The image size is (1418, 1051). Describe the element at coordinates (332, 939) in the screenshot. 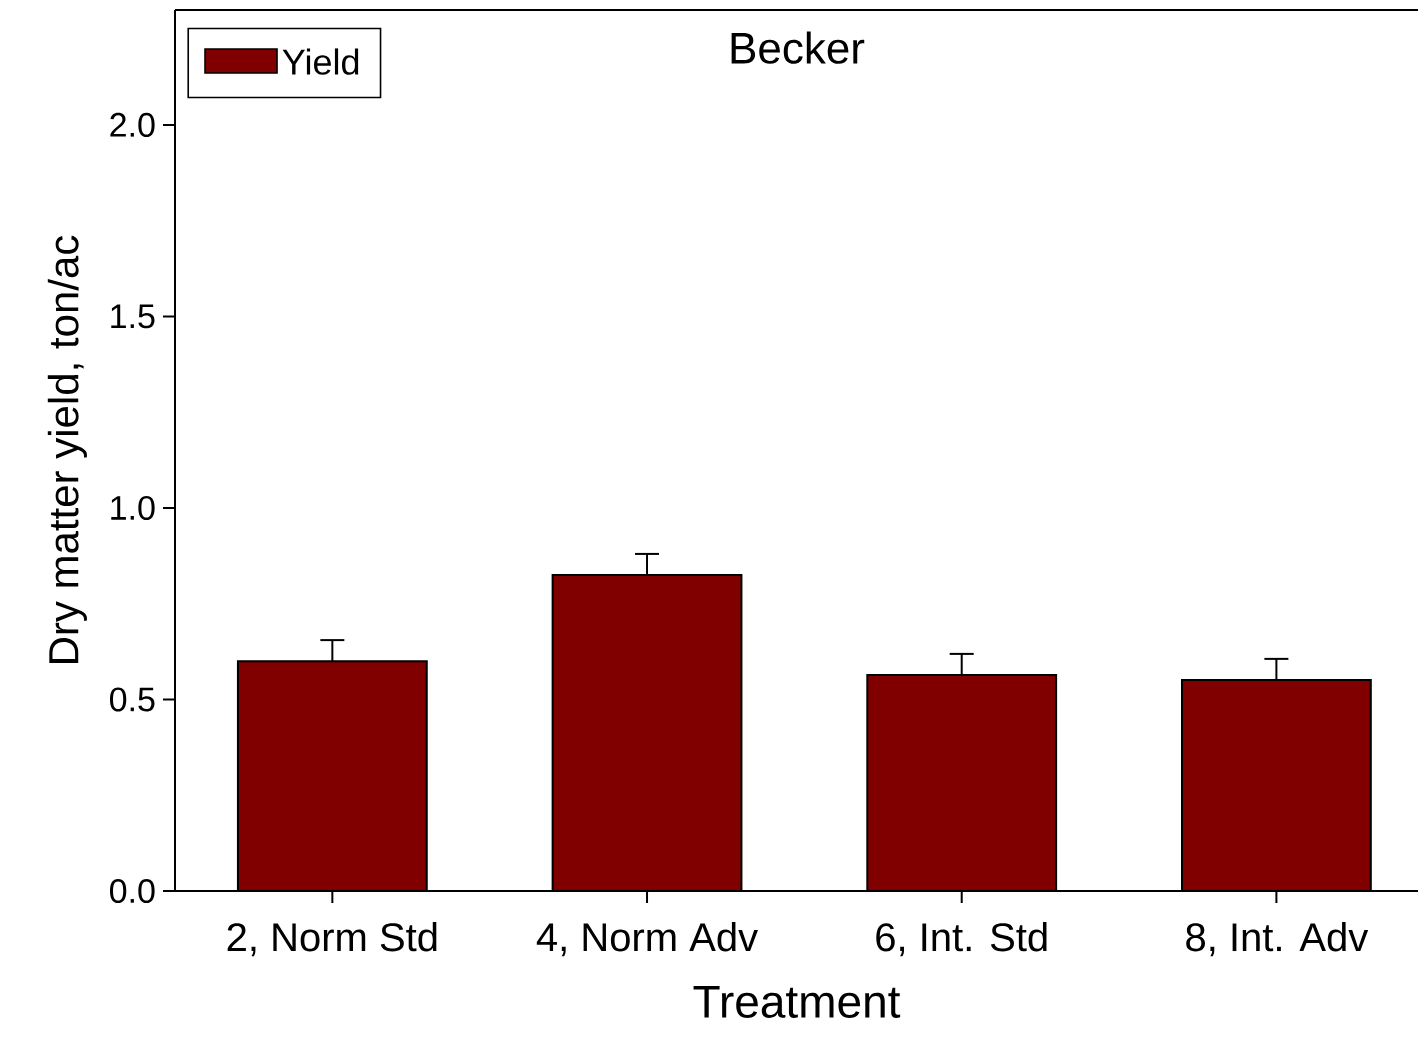

I see `x-tick-label: 2, Norm Std` at that location.